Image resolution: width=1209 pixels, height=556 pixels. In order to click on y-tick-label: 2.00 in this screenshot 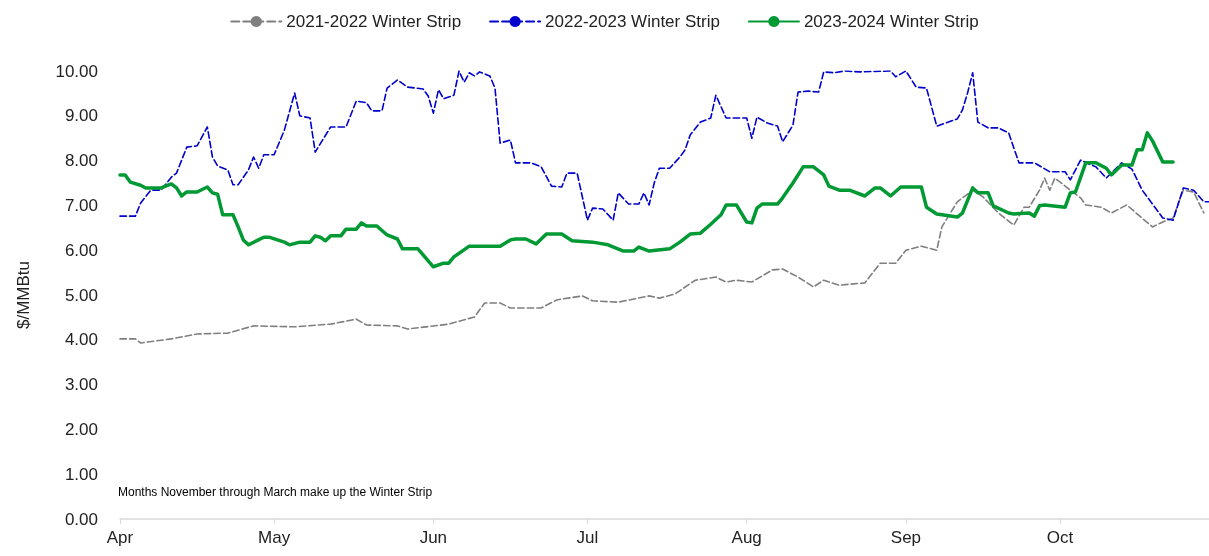, I will do `click(81, 429)`.